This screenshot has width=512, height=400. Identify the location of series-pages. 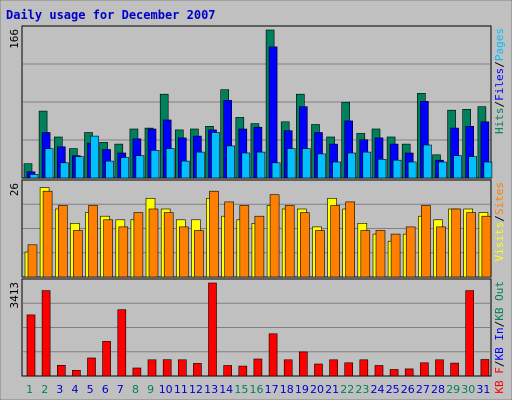
(261, 155).